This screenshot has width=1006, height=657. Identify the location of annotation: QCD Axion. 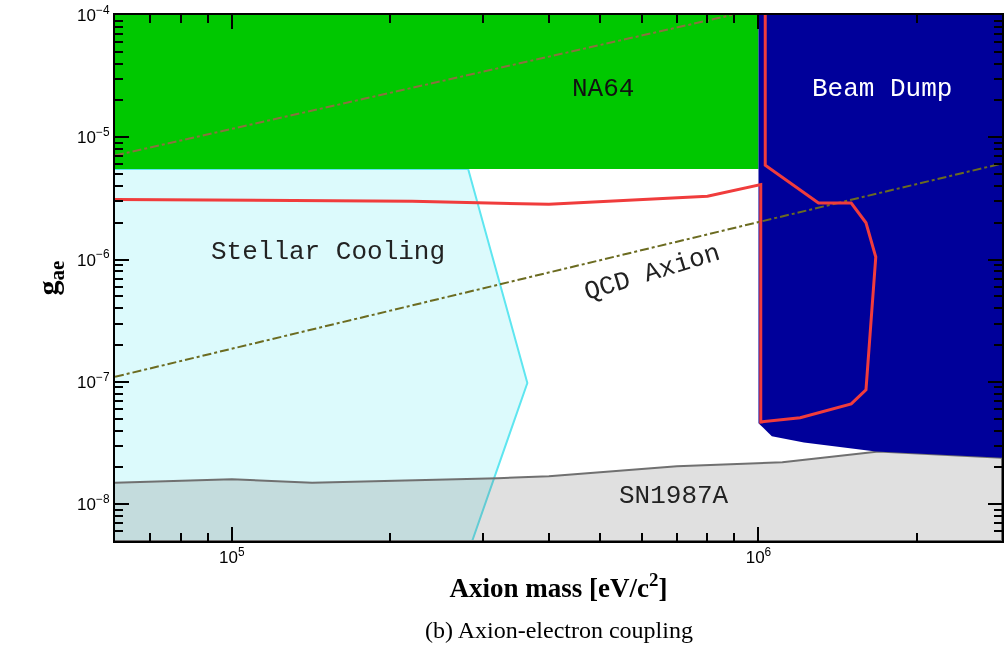
(652, 272).